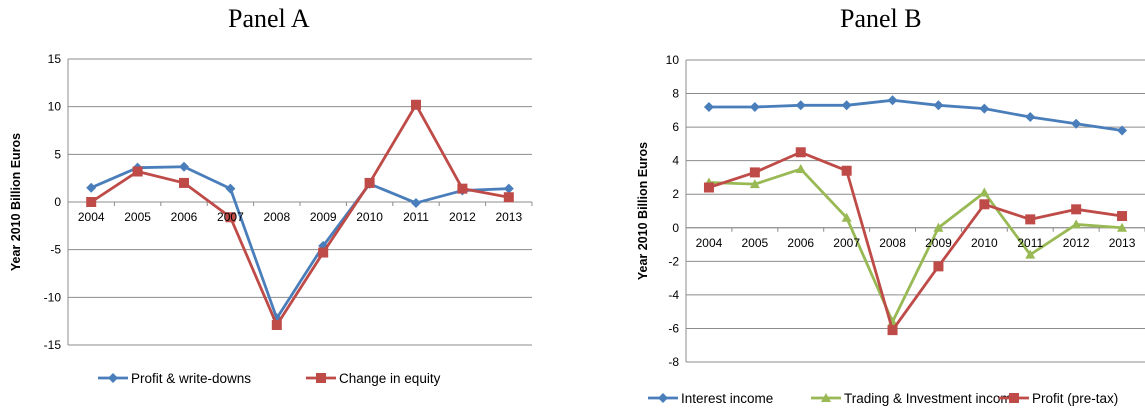 Image resolution: width=1145 pixels, height=410 pixels. Describe the element at coordinates (1122, 243) in the screenshot. I see `panel-b-x-tick-label: 2013` at that location.